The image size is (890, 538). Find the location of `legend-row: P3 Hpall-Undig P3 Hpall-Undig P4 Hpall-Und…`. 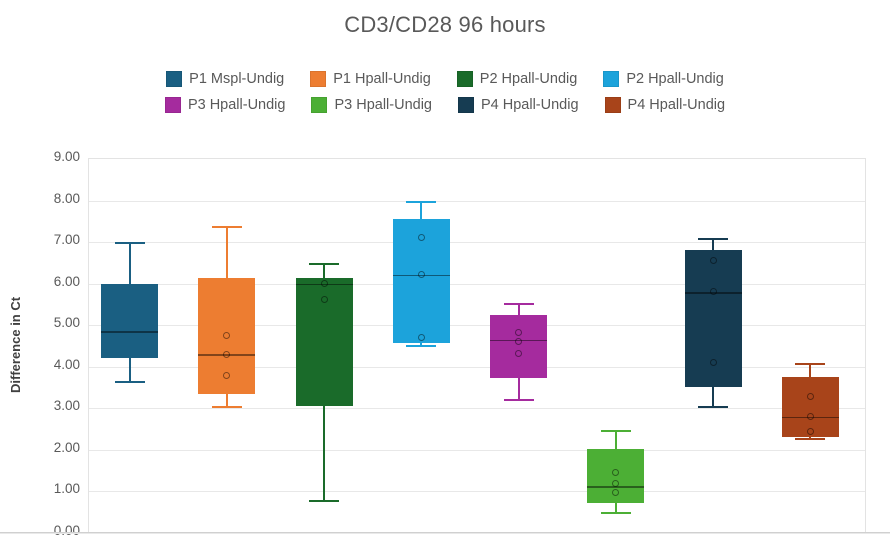

legend-row: P3 Hpall-Undig P3 Hpall-Undig P4 Hpall-Und… is located at coordinates (445, 105).